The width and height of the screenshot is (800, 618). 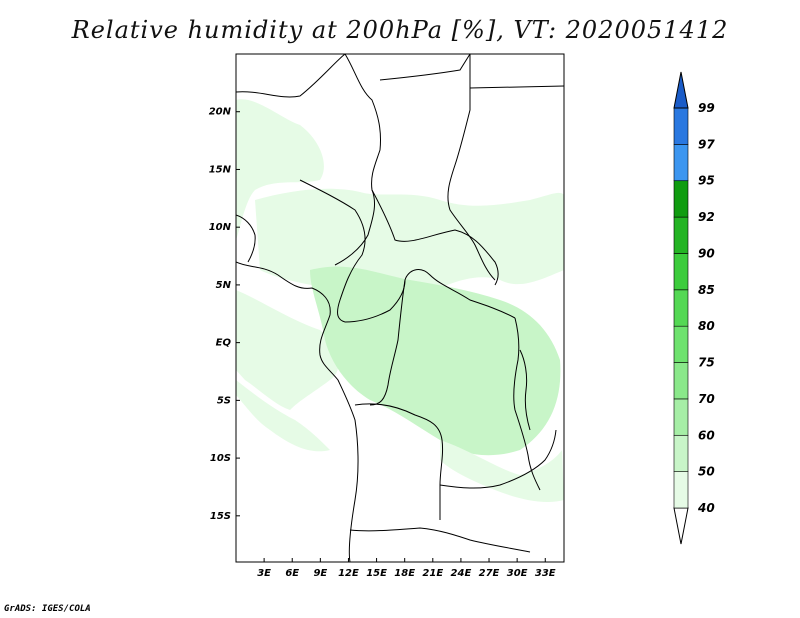 What do you see at coordinates (432, 573) in the screenshot?
I see `lon-tick-label: 21E` at bounding box center [432, 573].